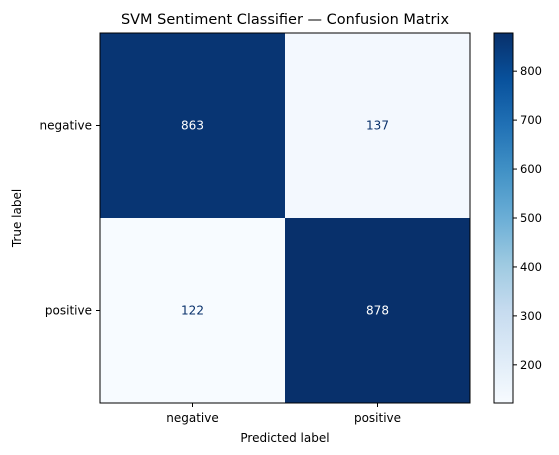 This screenshot has width=559, height=455. Describe the element at coordinates (531, 365) in the screenshot. I see `colorbar-tick-label: 200` at that location.